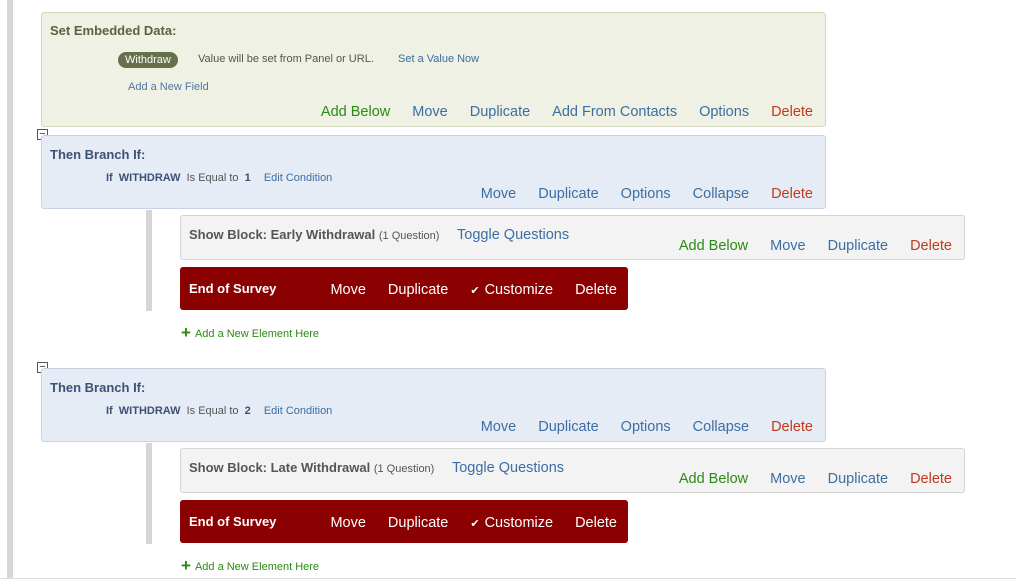  What do you see at coordinates (247, 411) in the screenshot?
I see `condition-value: 2` at bounding box center [247, 411].